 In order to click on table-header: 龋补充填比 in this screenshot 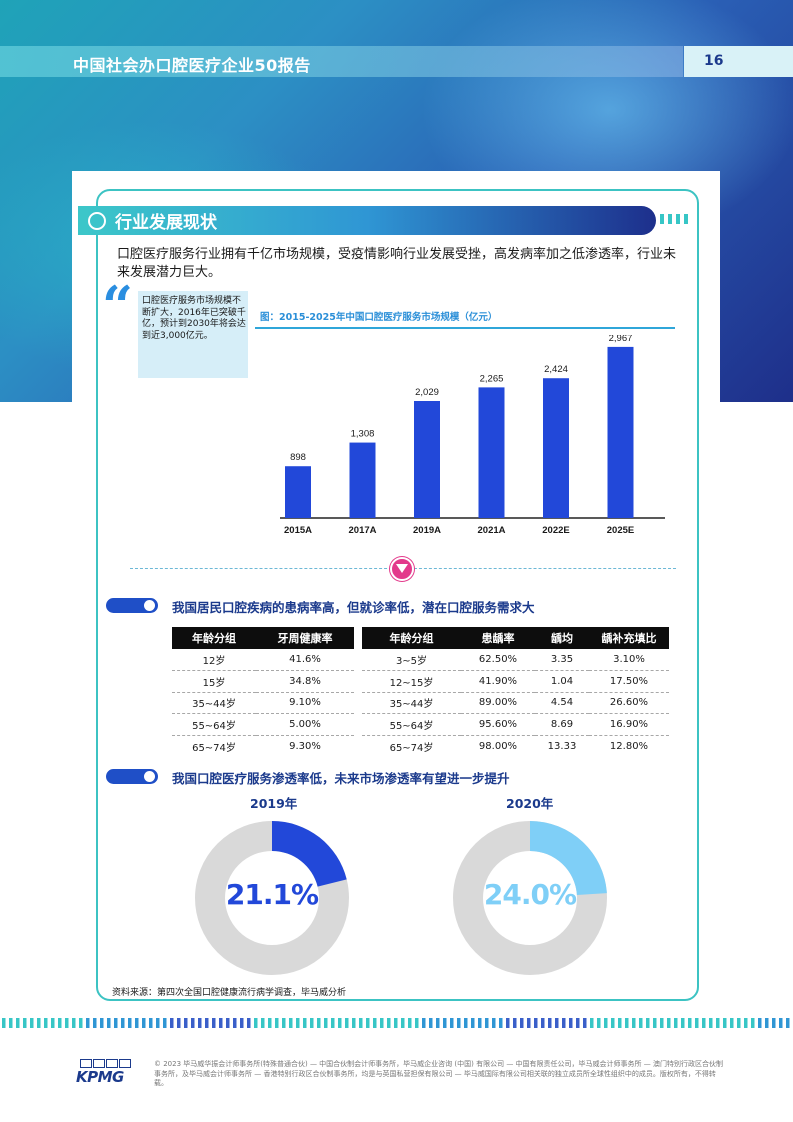, I will do `click(629, 638)`.